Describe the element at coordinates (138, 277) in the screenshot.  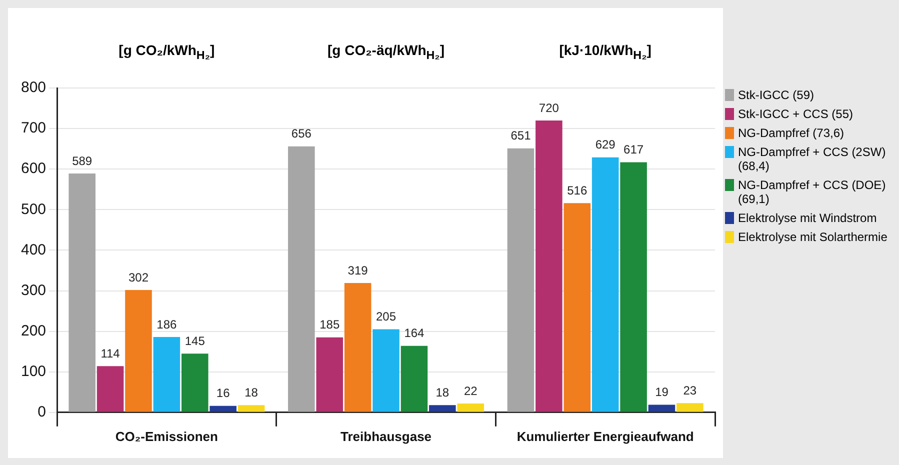
I see `data-label: 302` at that location.